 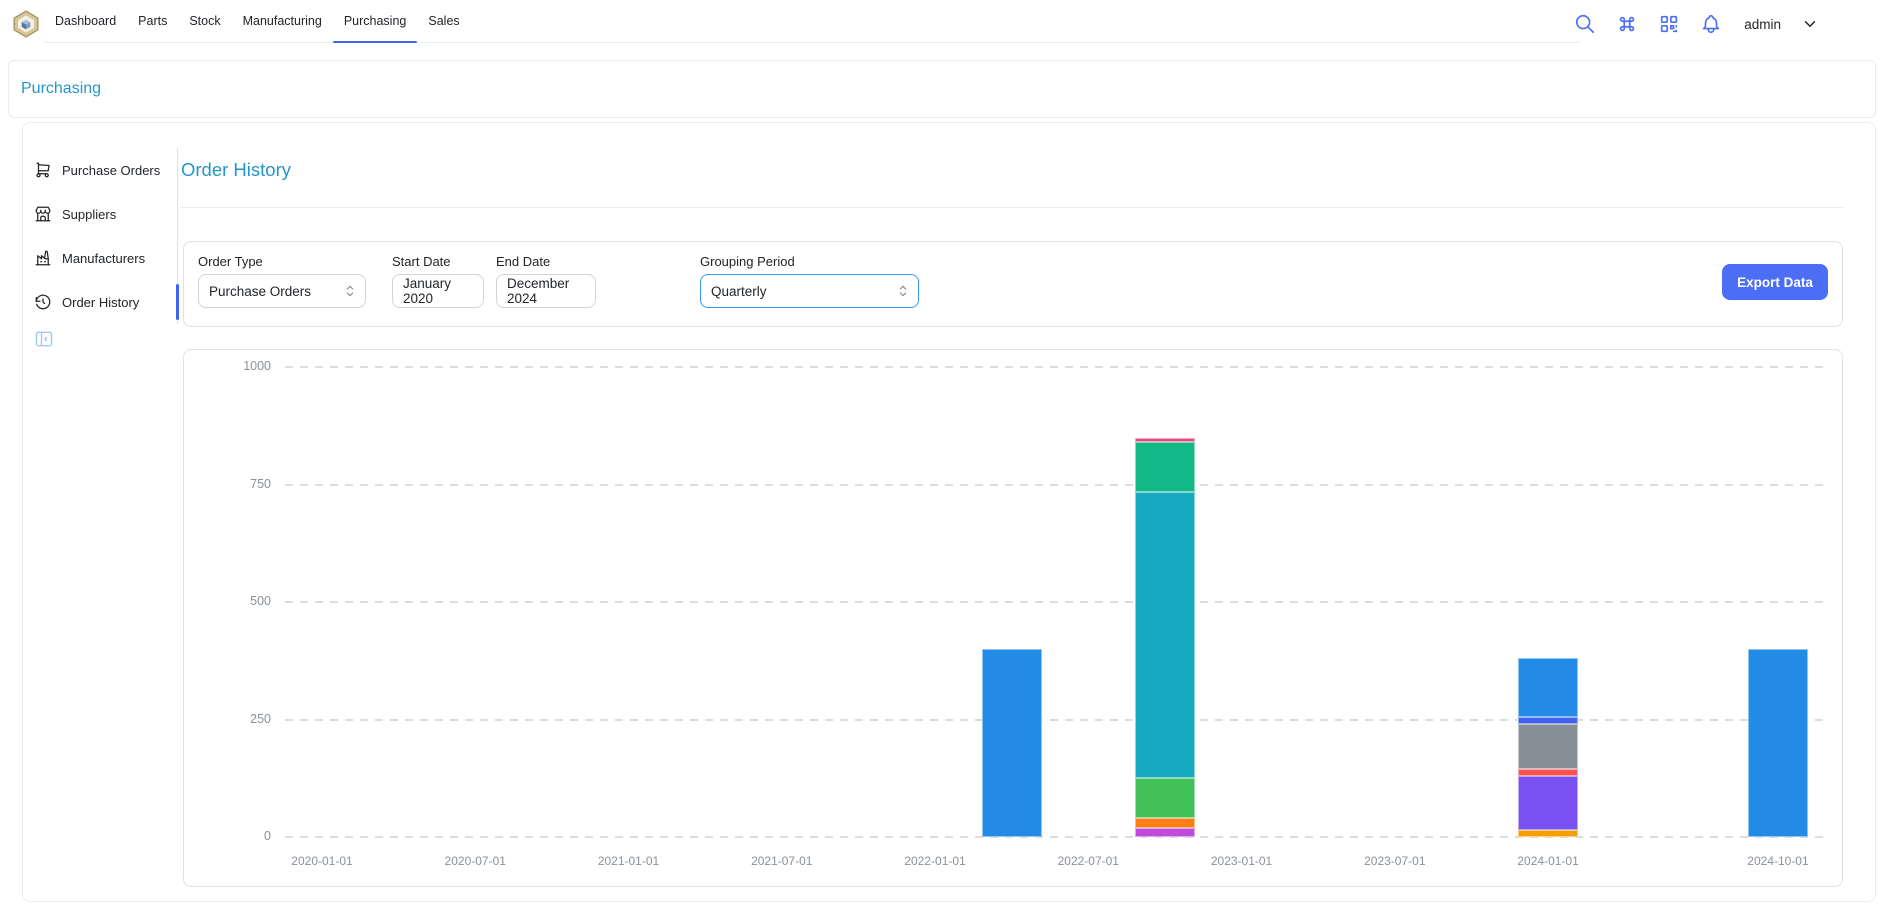 I want to click on tab-purchasing: Purchasing, so click(x=375, y=21).